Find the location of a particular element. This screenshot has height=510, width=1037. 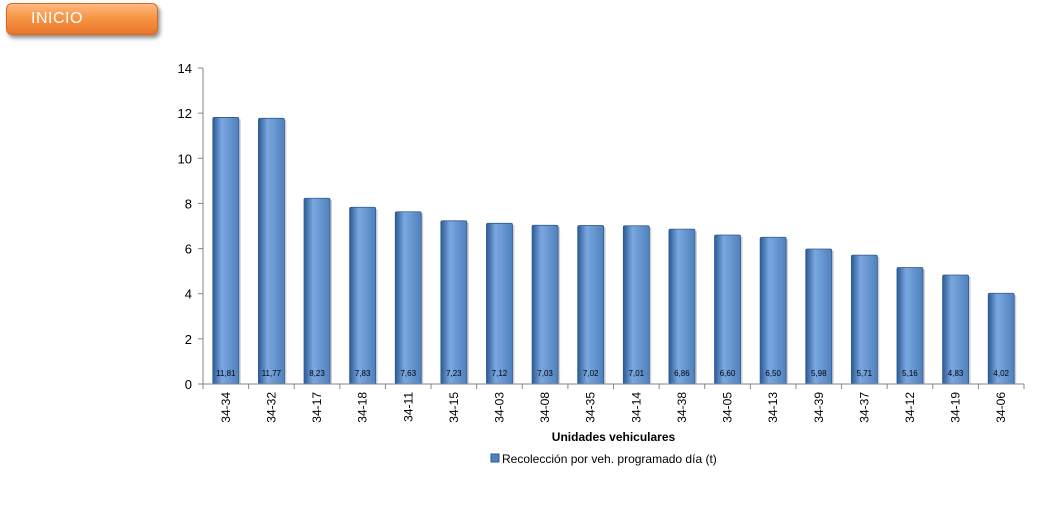

y-axis: 0 2 4 6 8 10 12 14 is located at coordinates (191, 226).